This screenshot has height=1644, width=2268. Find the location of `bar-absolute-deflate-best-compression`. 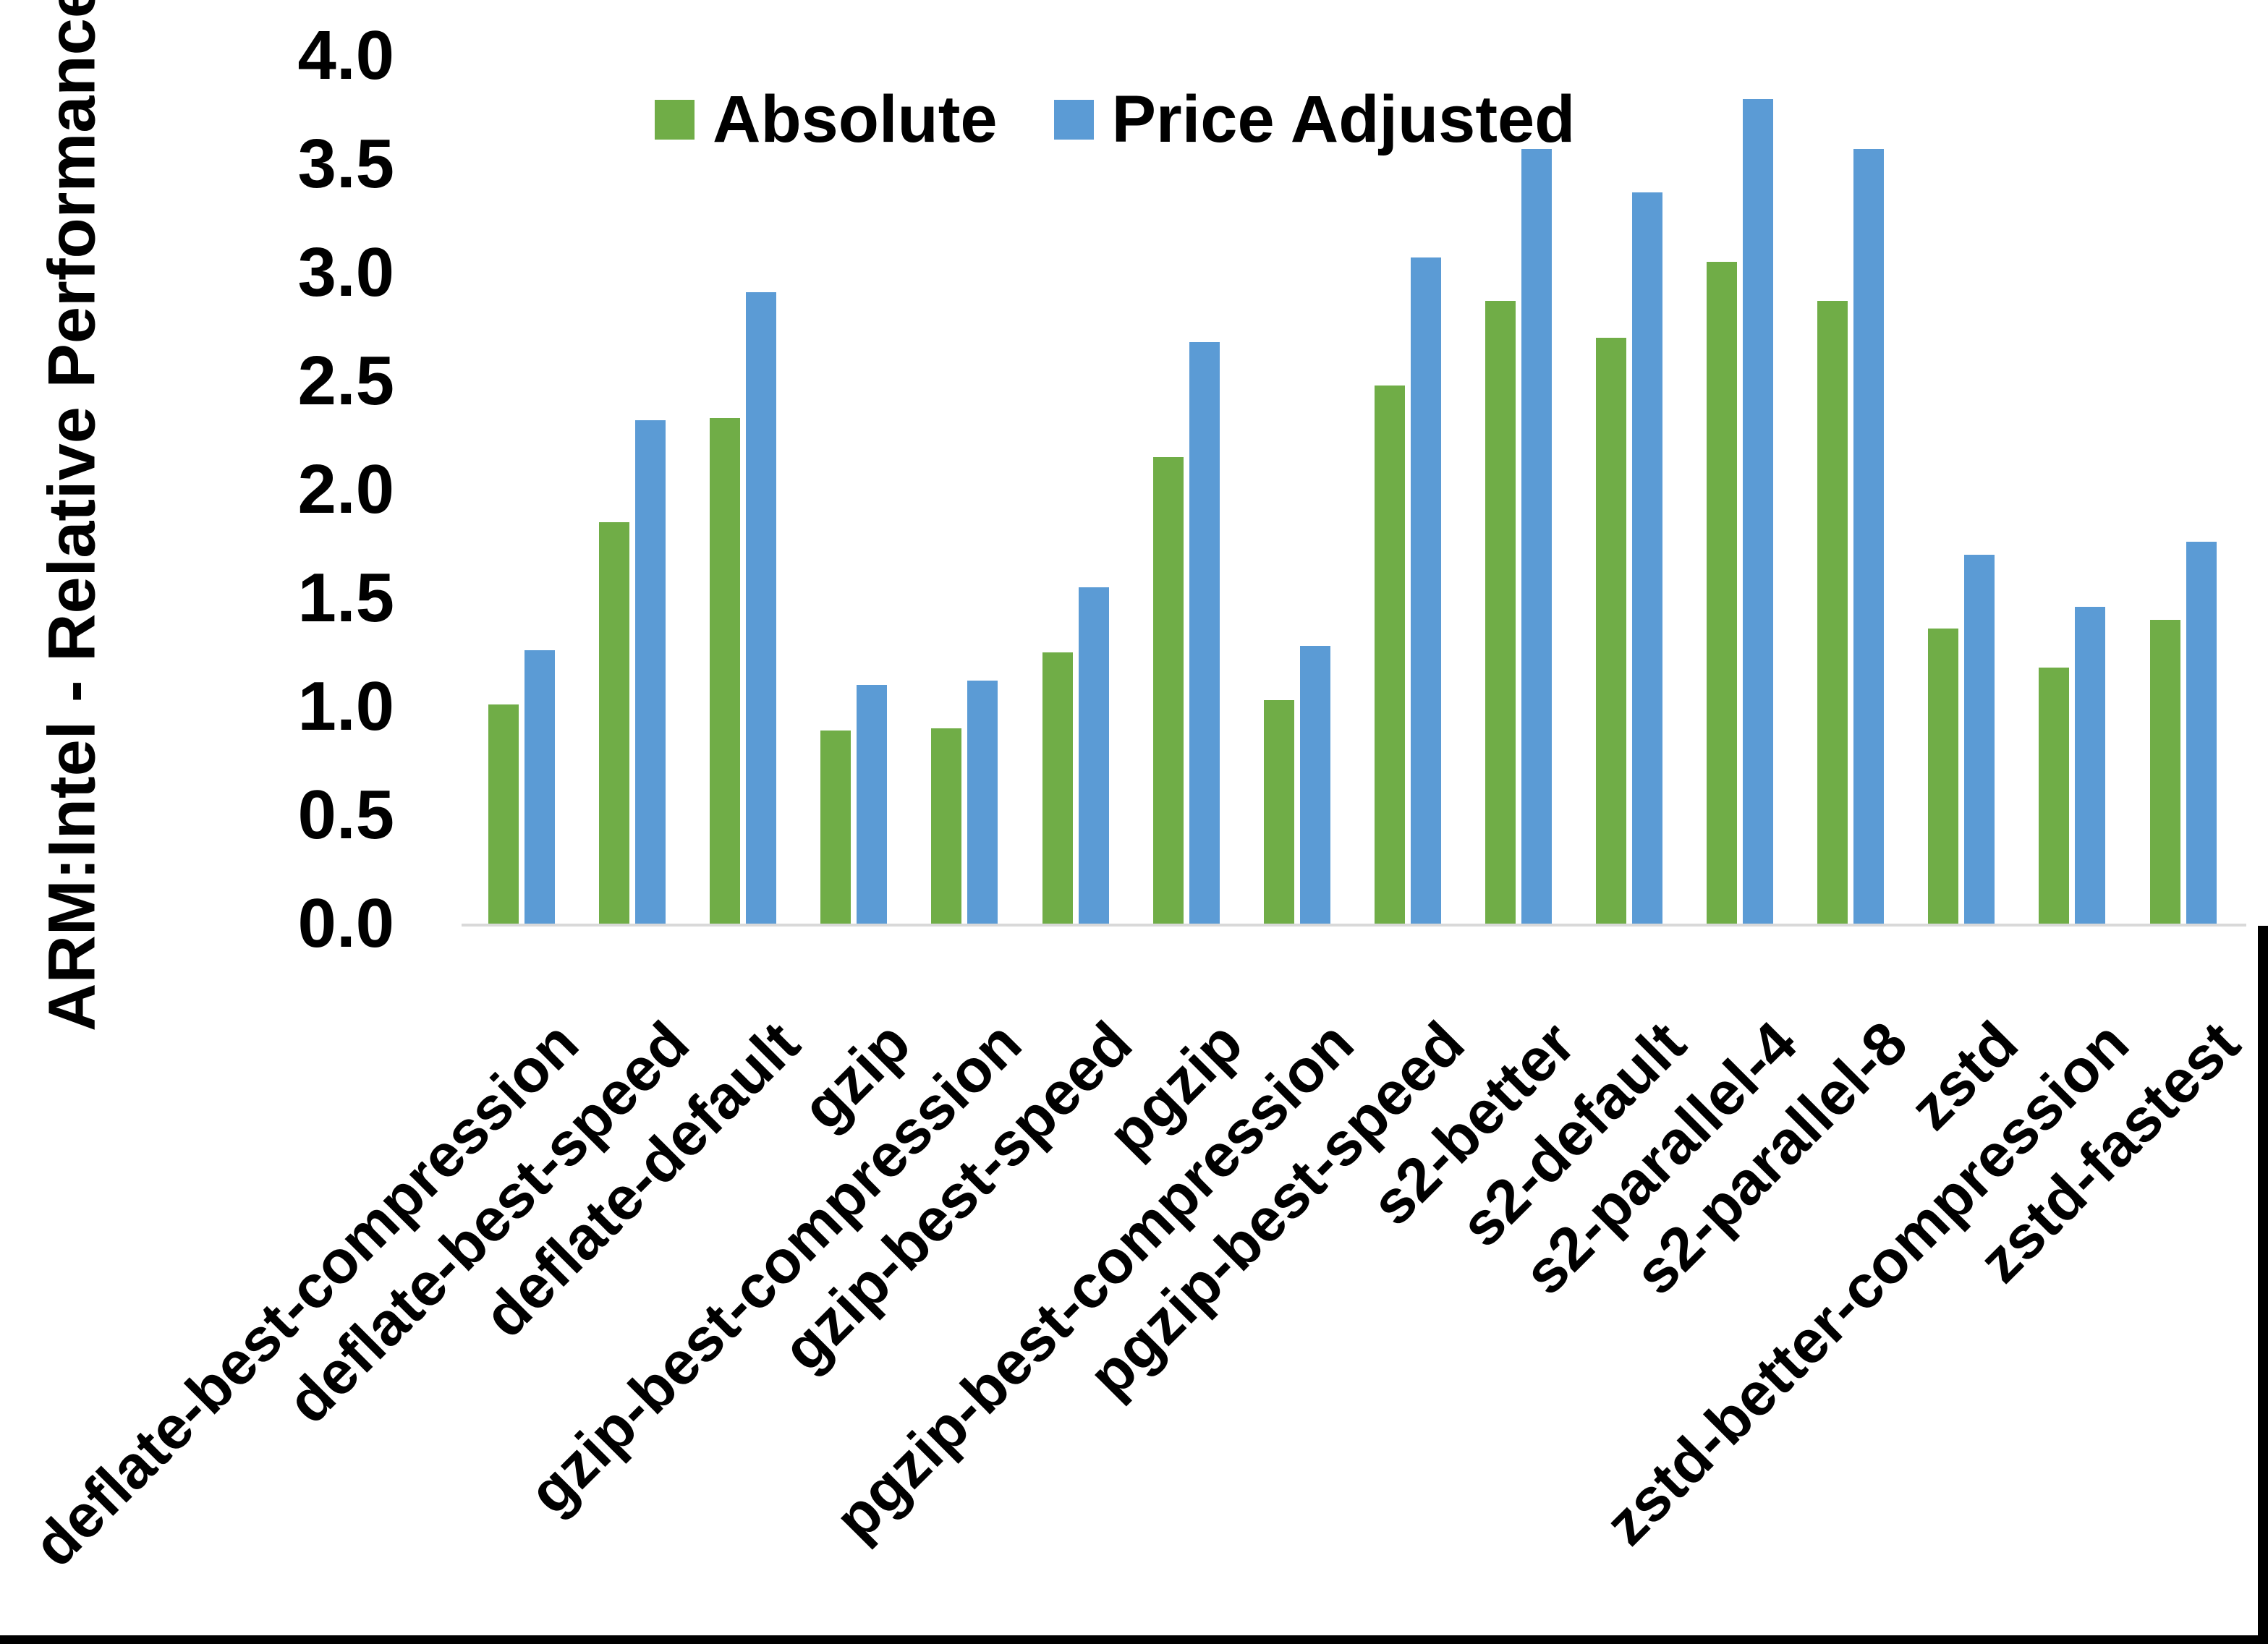

bar-absolute-deflate-best-compression is located at coordinates (503, 814).